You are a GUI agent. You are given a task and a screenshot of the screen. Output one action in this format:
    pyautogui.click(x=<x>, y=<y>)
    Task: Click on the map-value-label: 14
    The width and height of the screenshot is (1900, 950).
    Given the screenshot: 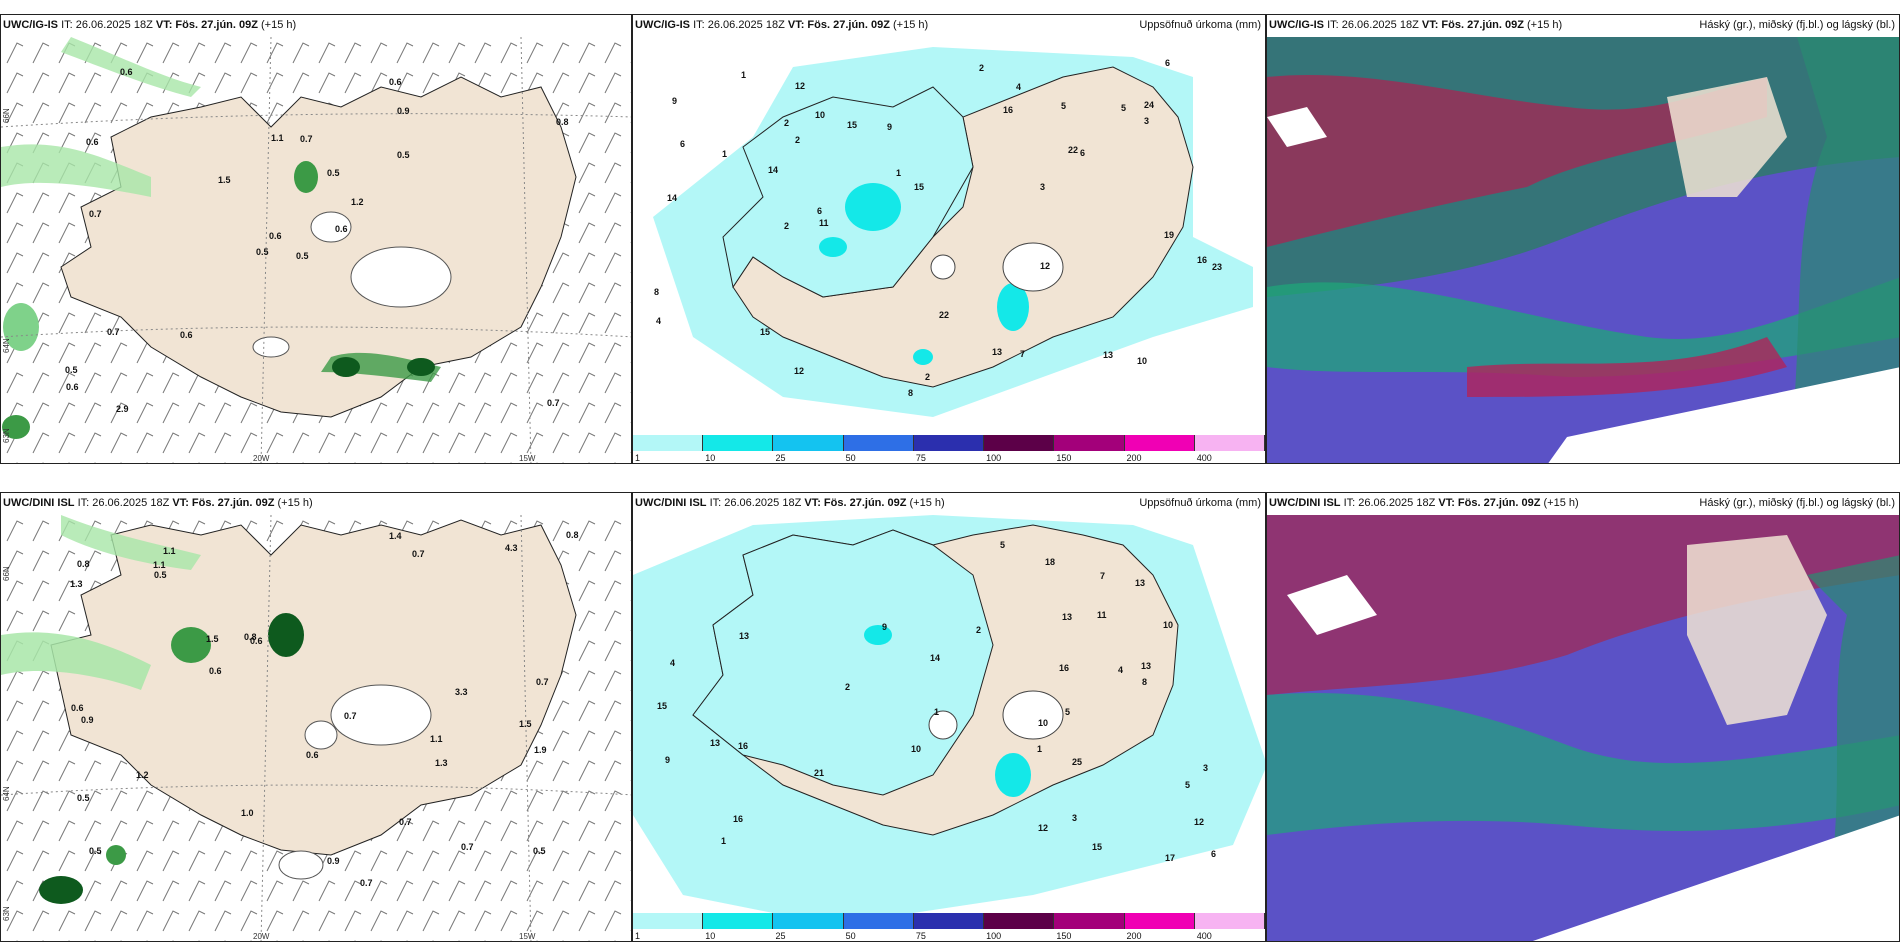 What is the action you would take?
    pyautogui.click(x=935, y=658)
    